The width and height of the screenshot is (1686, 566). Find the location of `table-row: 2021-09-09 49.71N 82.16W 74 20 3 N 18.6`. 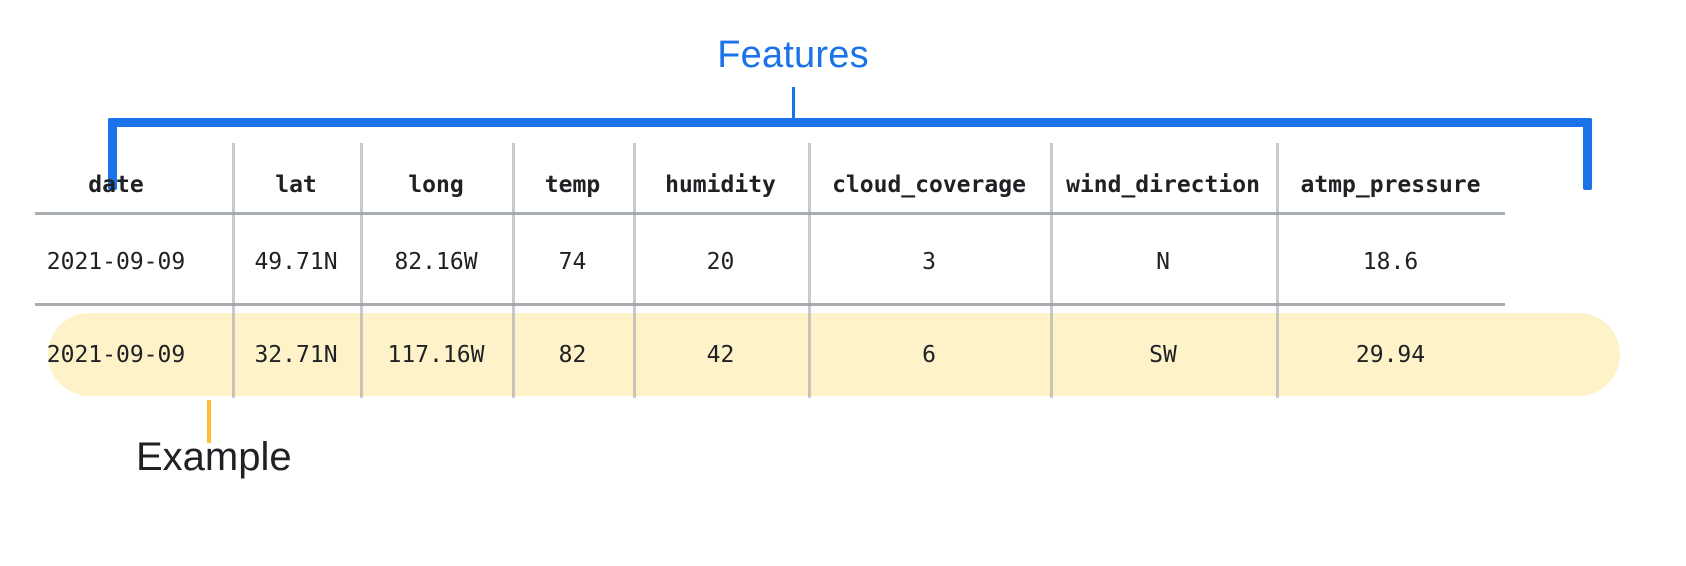

table-row: 2021-09-09 49.71N 82.16W 74 20 3 N 18.6 is located at coordinates (843, 262).